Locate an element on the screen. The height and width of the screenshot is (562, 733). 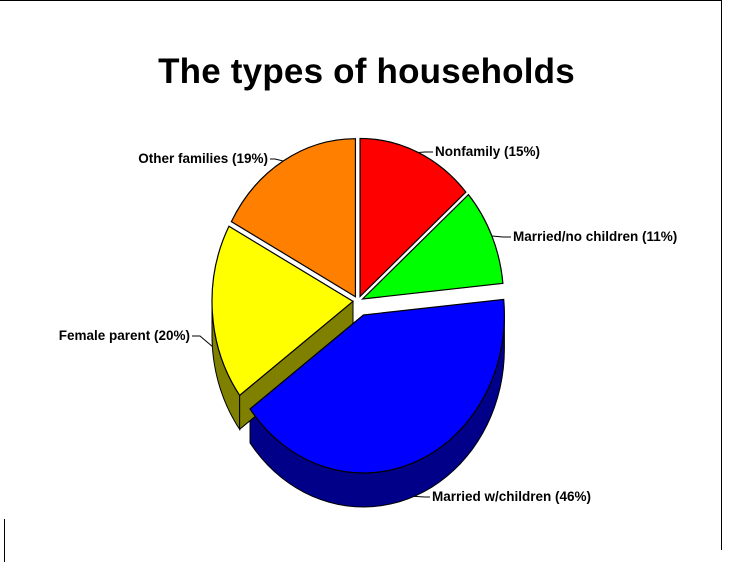
pie-slice-label-2: Married/no children (11%) is located at coordinates (595, 236).